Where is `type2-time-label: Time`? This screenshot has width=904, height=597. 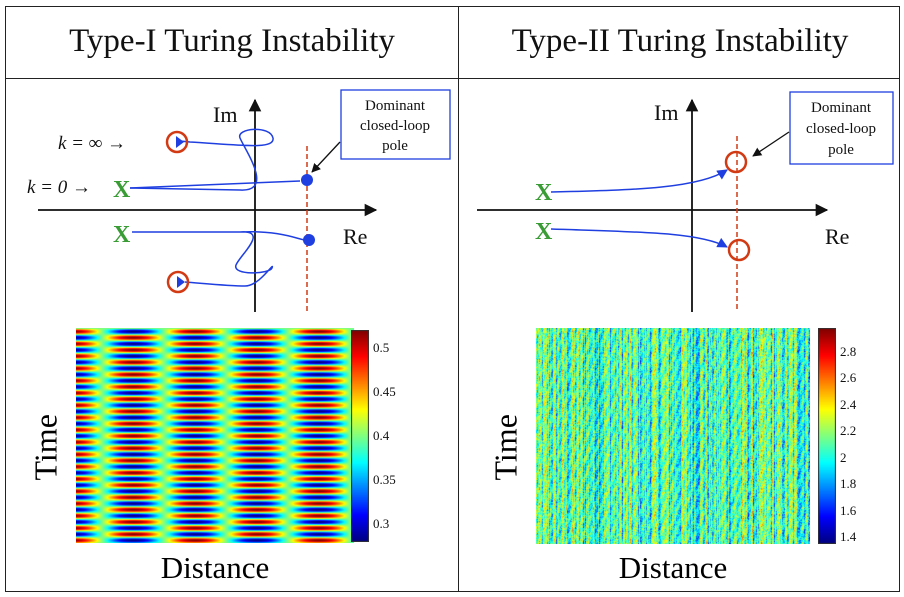 type2-time-label: Time is located at coordinates (505, 447).